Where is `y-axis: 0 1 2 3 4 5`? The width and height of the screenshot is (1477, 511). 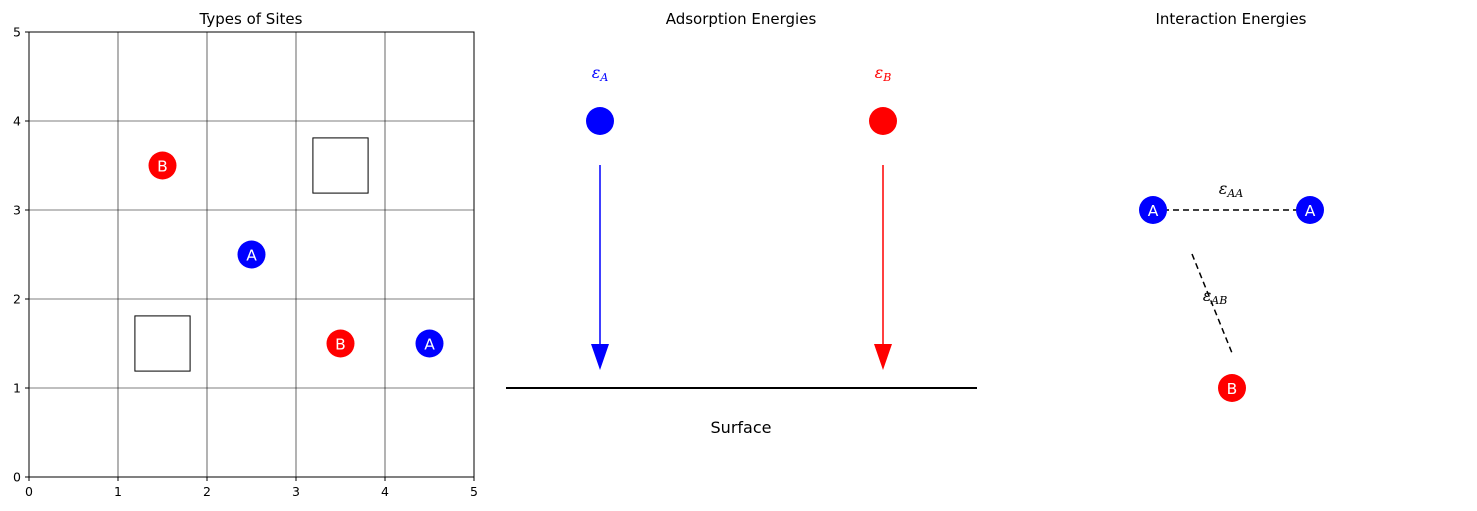 y-axis: 0 1 2 3 4 5 is located at coordinates (21, 255).